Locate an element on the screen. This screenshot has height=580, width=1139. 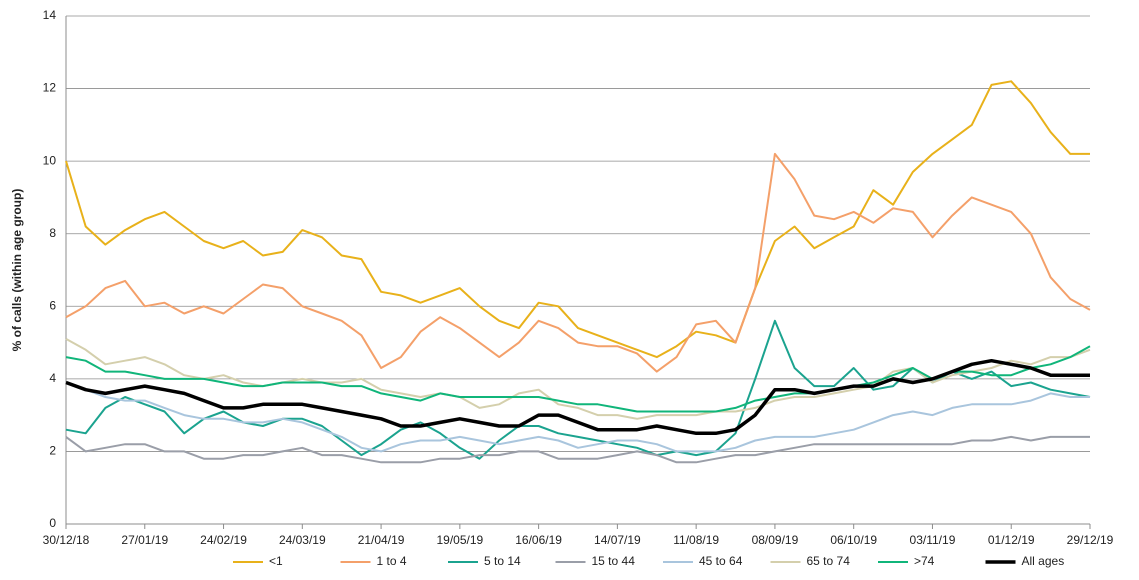
x-tick-label: 16/06/19 is located at coordinates (538, 540).